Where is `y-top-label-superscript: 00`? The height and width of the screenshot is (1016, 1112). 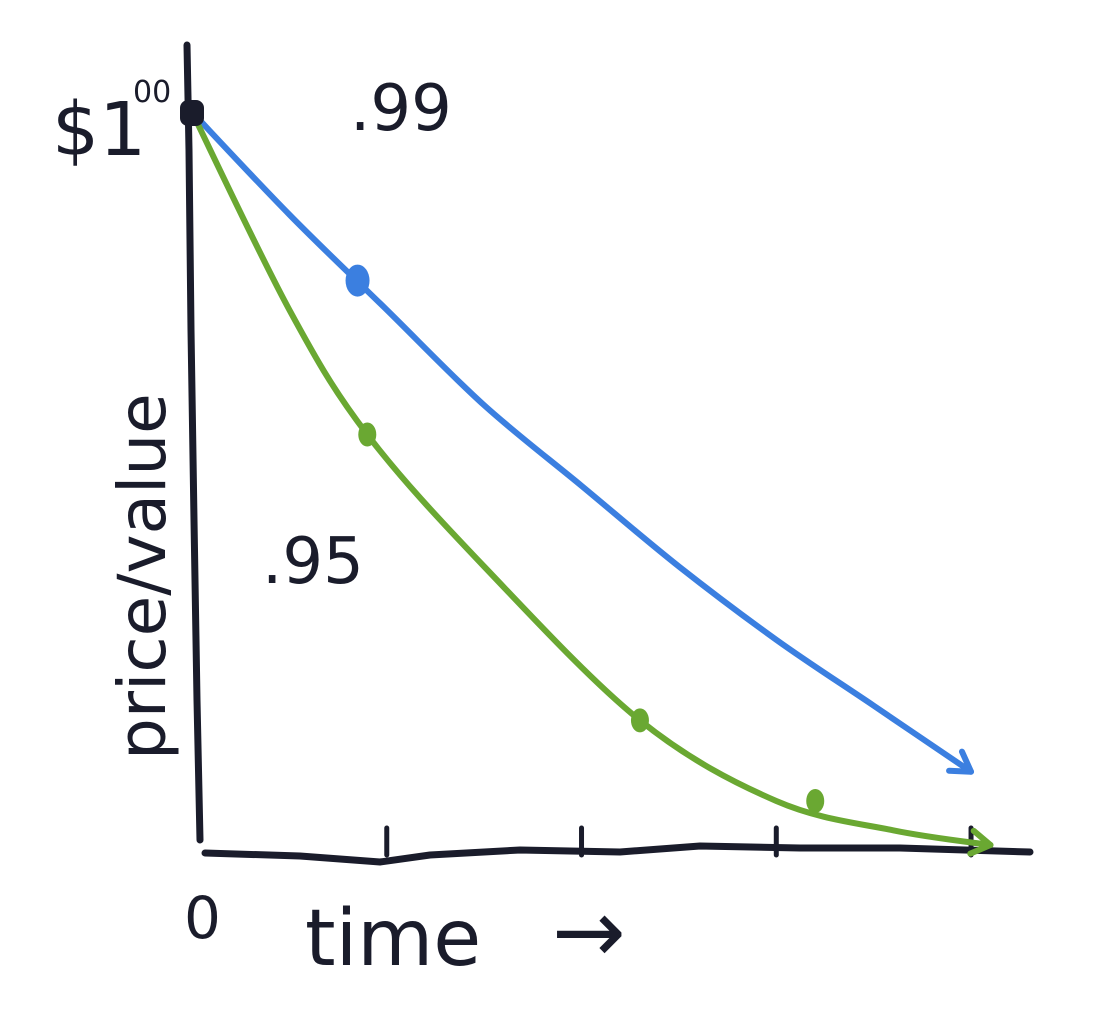
y-top-label-superscript: 00 is located at coordinates (152, 92).